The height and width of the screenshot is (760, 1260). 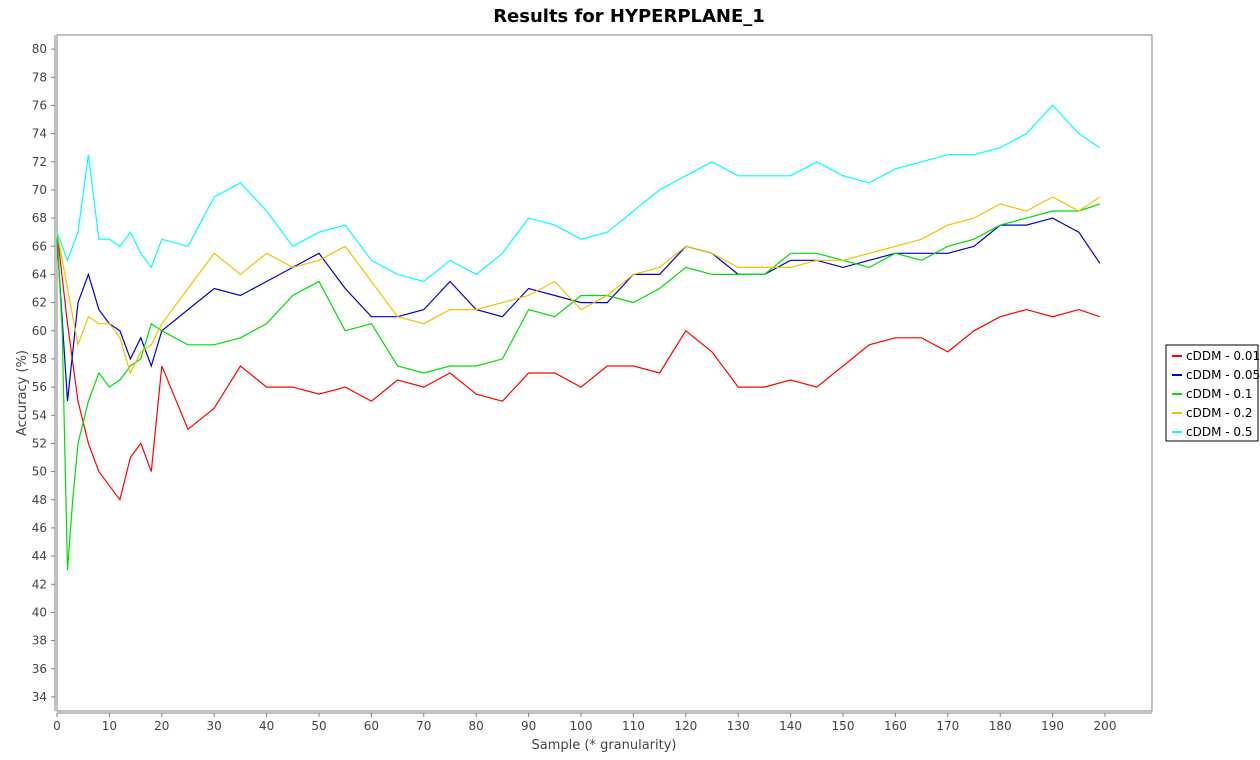 What do you see at coordinates (57, 726) in the screenshot?
I see `x-tick-label: 0` at bounding box center [57, 726].